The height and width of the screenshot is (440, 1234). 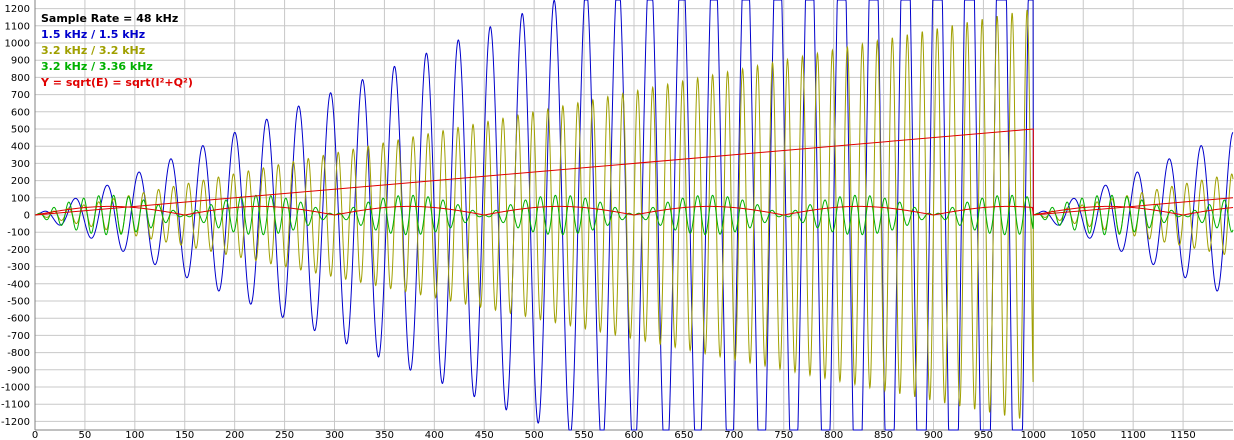 What do you see at coordinates (20, 78) in the screenshot?
I see `y-tick-label: 800` at bounding box center [20, 78].